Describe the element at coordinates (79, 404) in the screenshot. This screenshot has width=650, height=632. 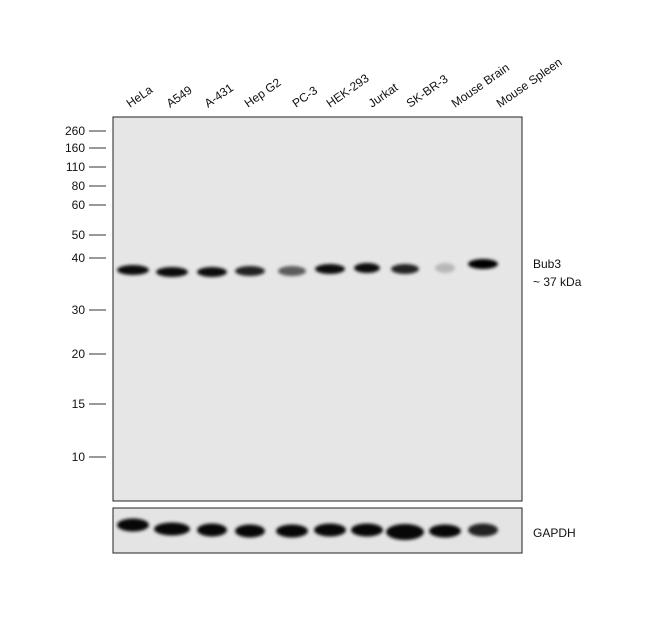
I see `marker-label: 15` at that location.